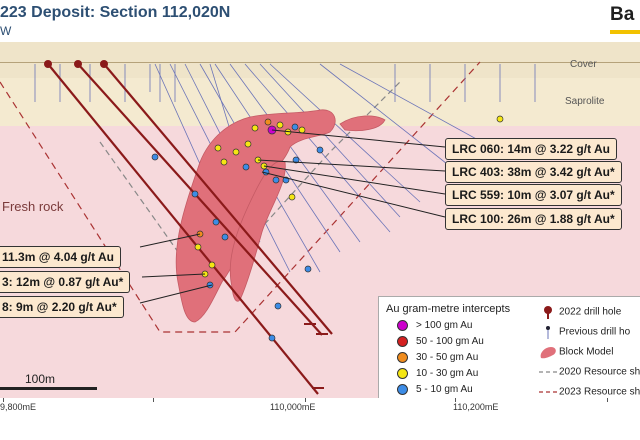  I want to click on legend-drill-2022: 2022 drill hole, so click(579, 312).